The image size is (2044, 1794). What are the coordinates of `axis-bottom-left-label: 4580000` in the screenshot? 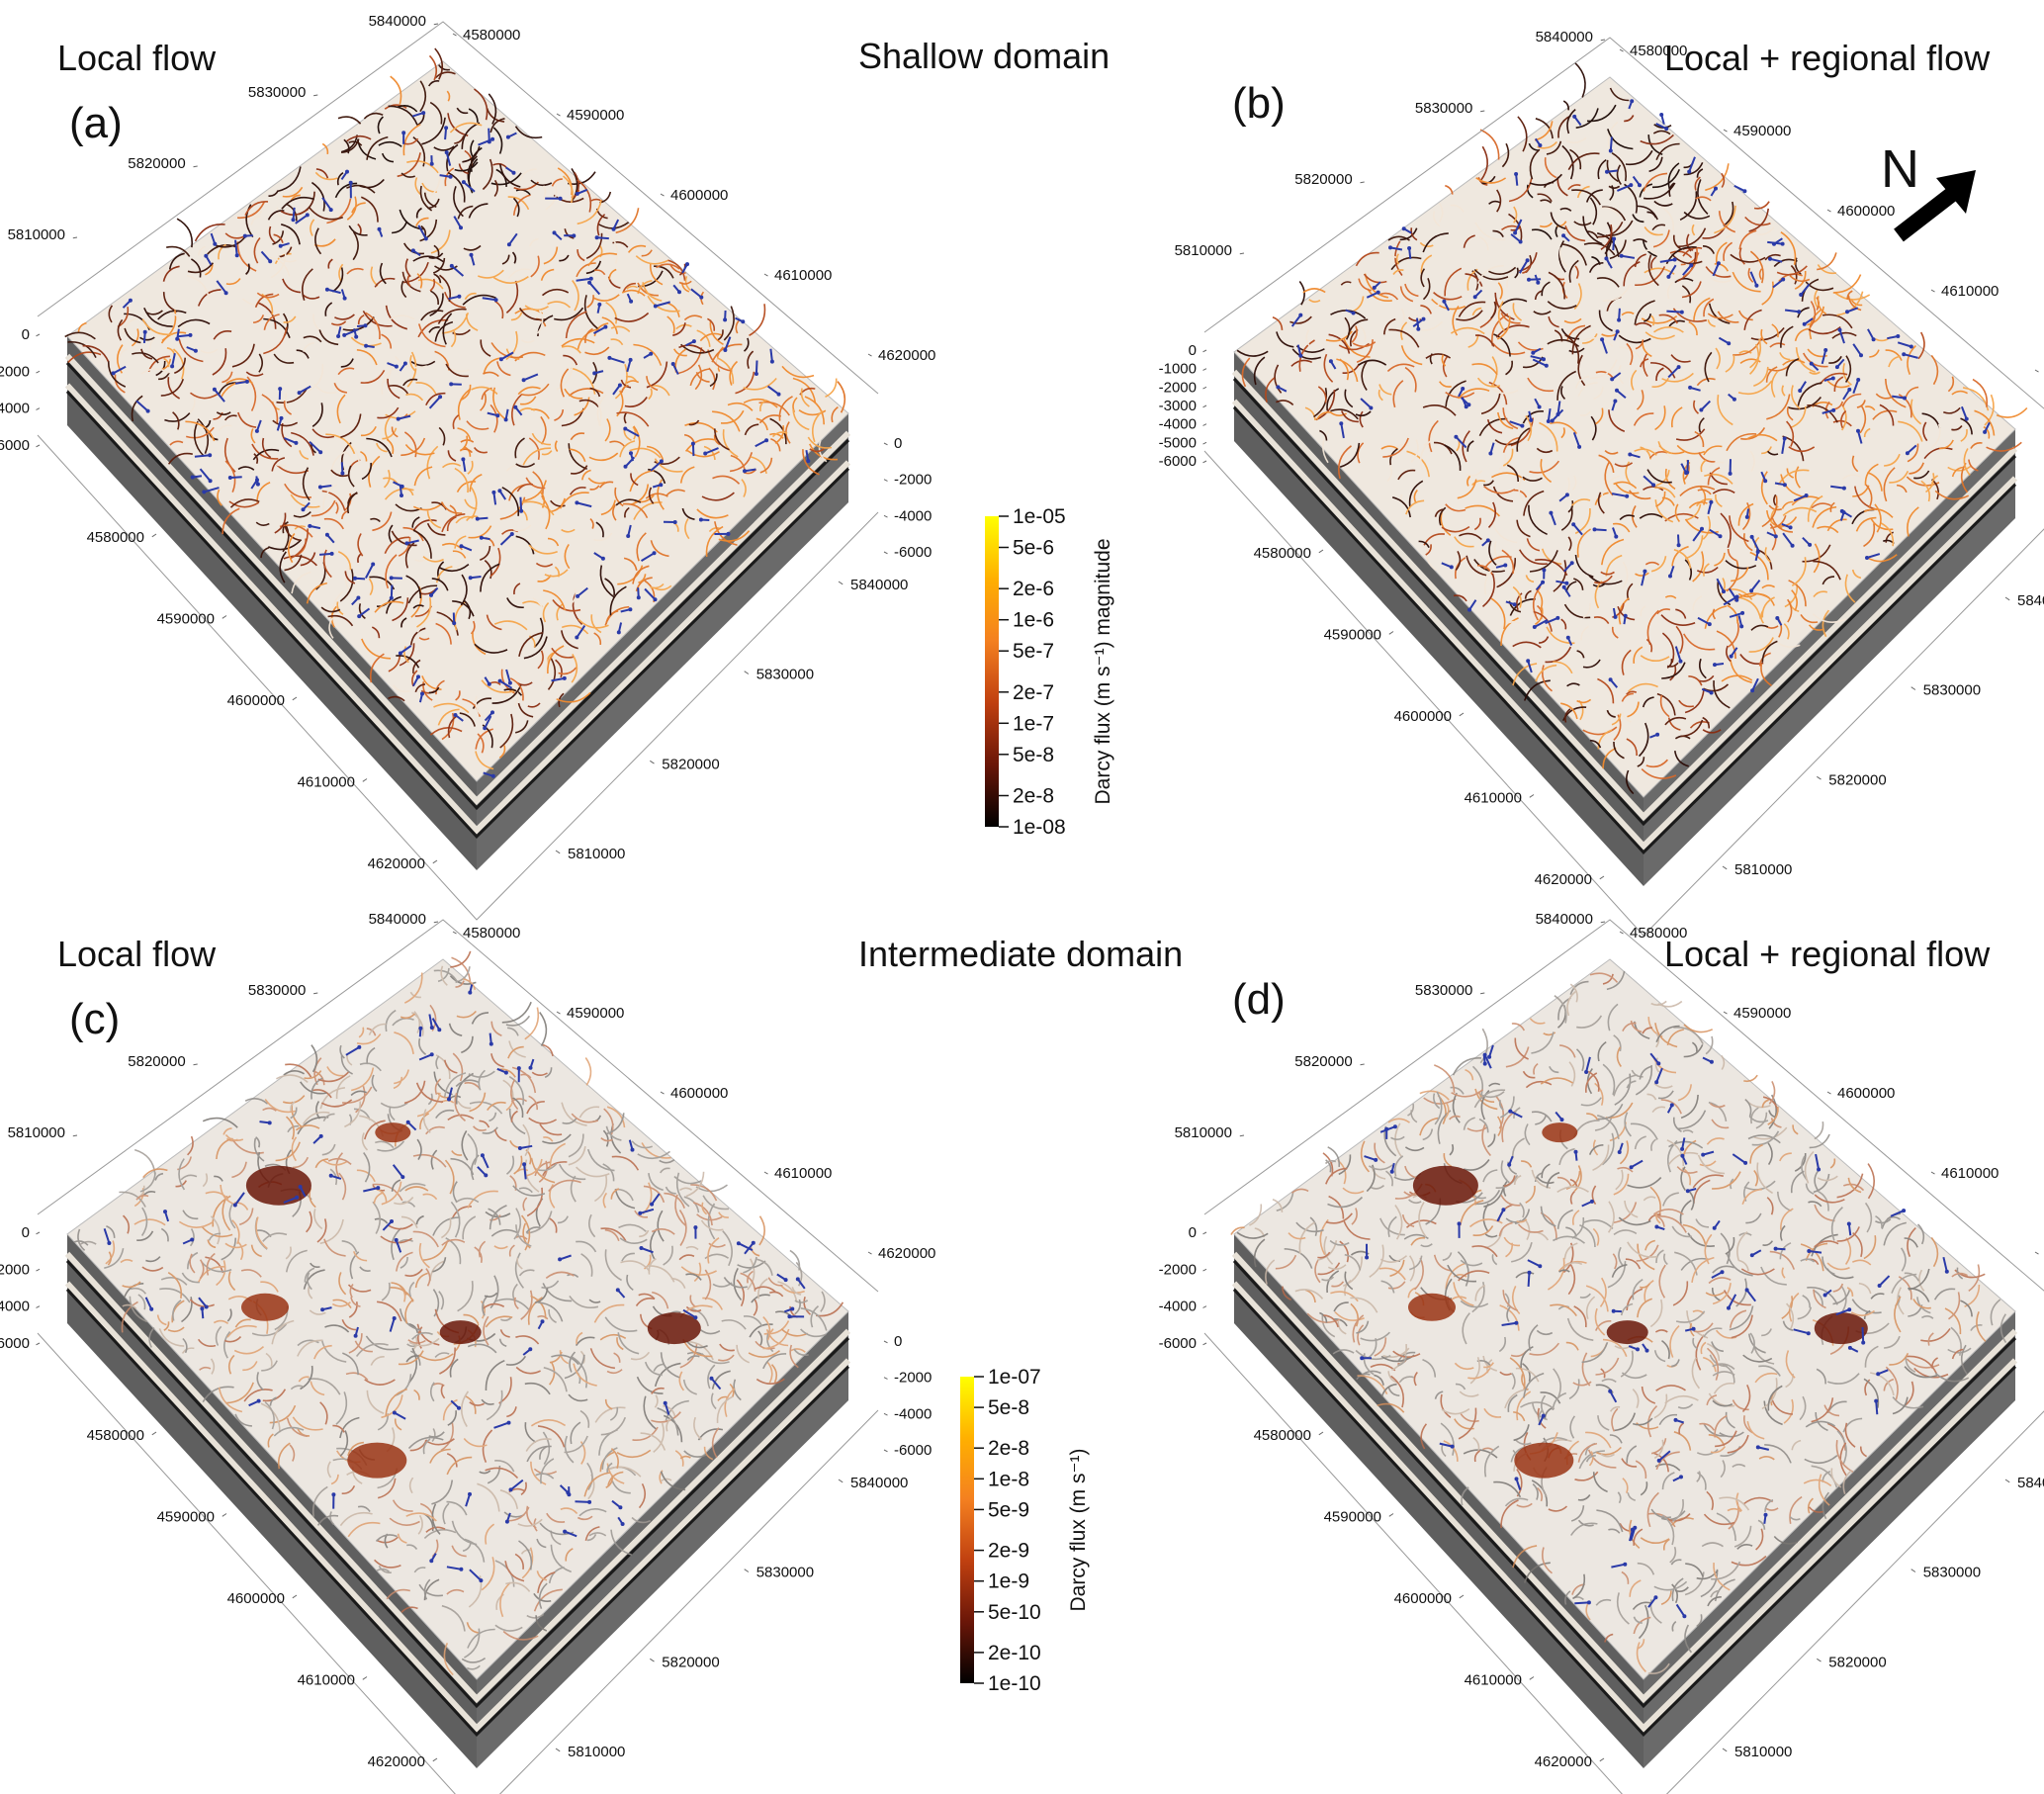 It's located at (115, 1435).